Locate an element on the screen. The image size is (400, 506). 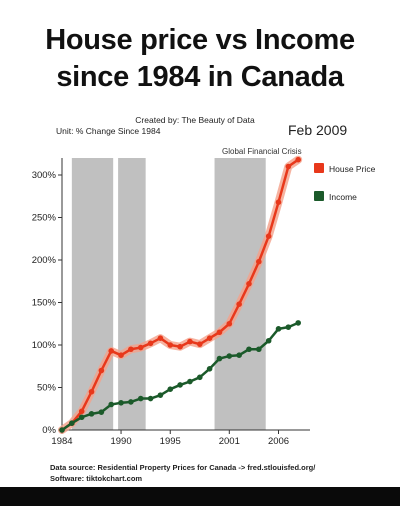
legend-swatch-house-price is located at coordinates (319, 168).